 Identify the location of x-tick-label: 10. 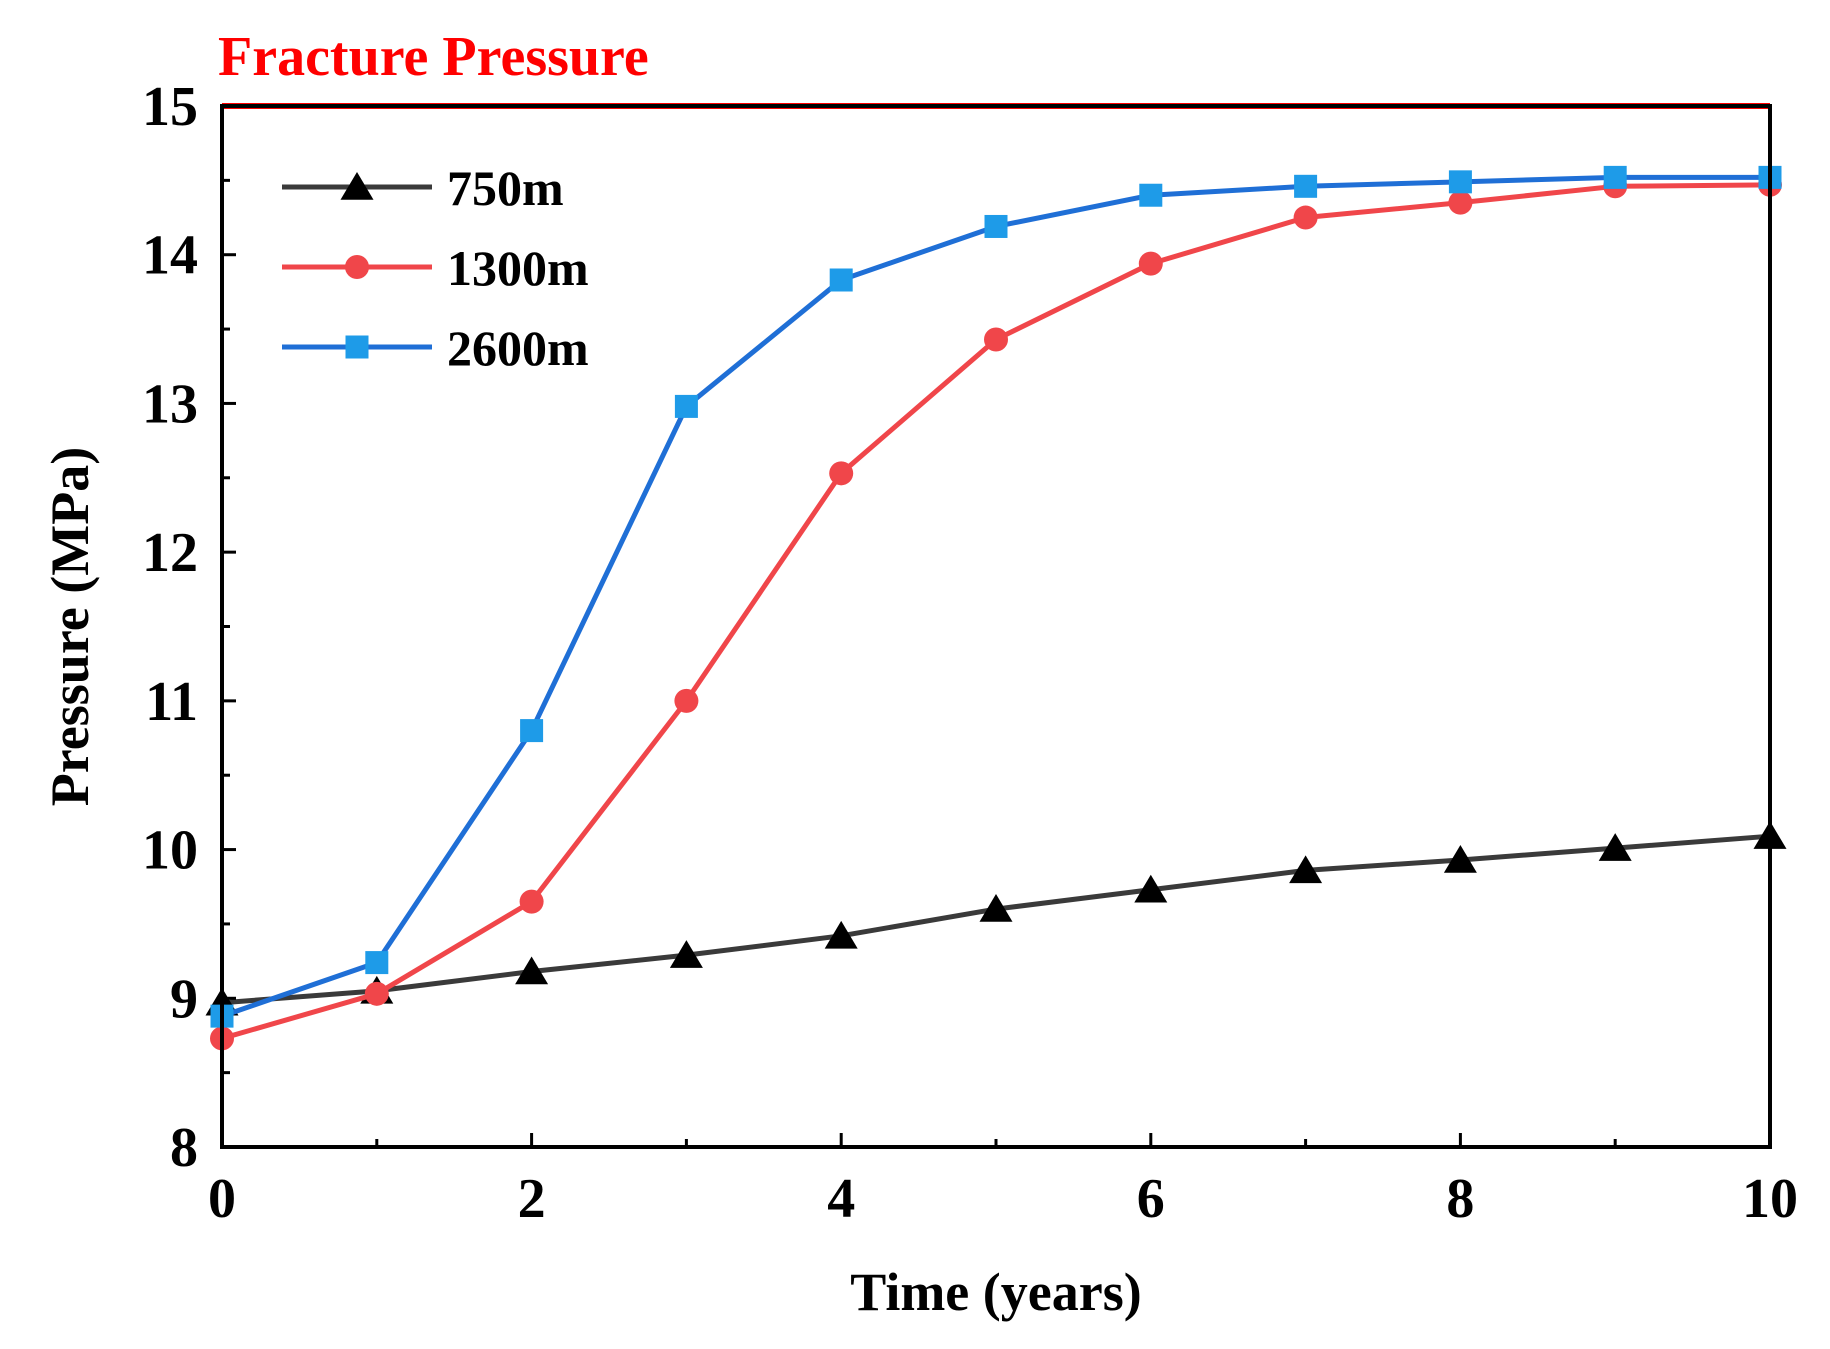
(1770, 1199).